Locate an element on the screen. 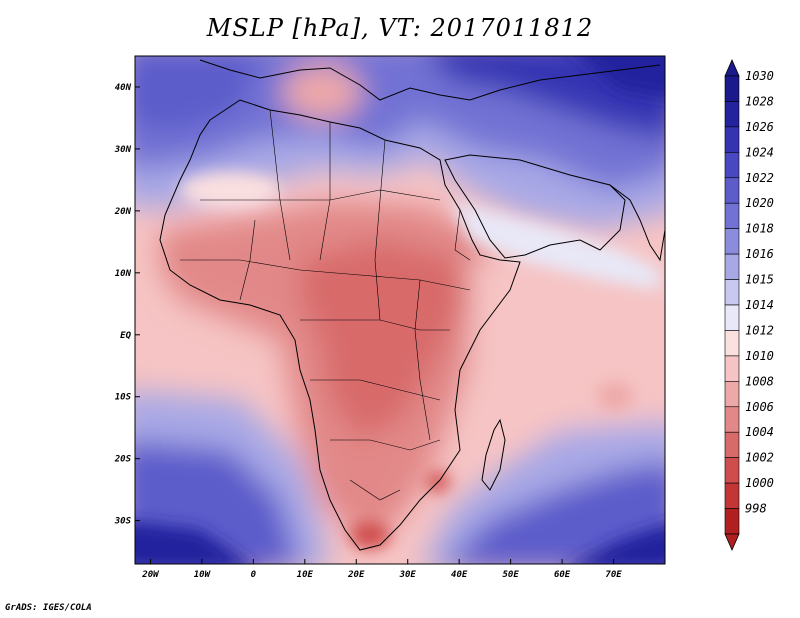 The width and height of the screenshot is (800, 618). colorbar-label: 998 is located at coordinates (756, 509).